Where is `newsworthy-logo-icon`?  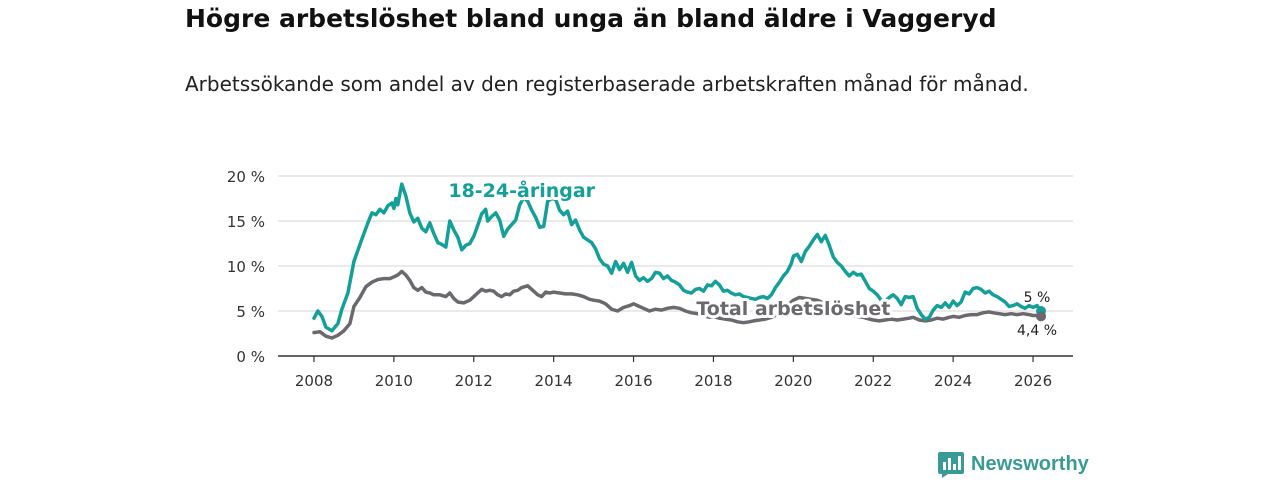
newsworthy-logo-icon is located at coordinates (951, 465).